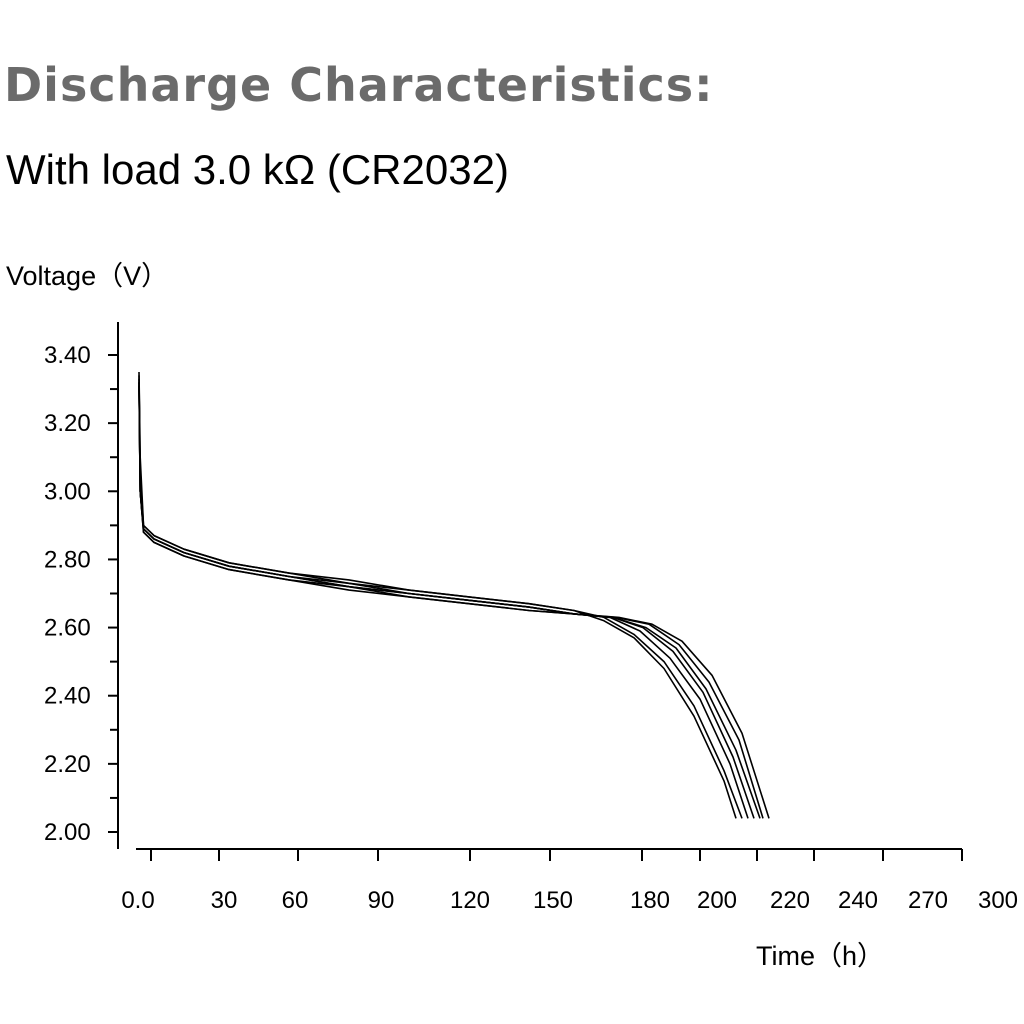 The width and height of the screenshot is (1024, 1024). I want to click on x-tick-label: 150, so click(553, 900).